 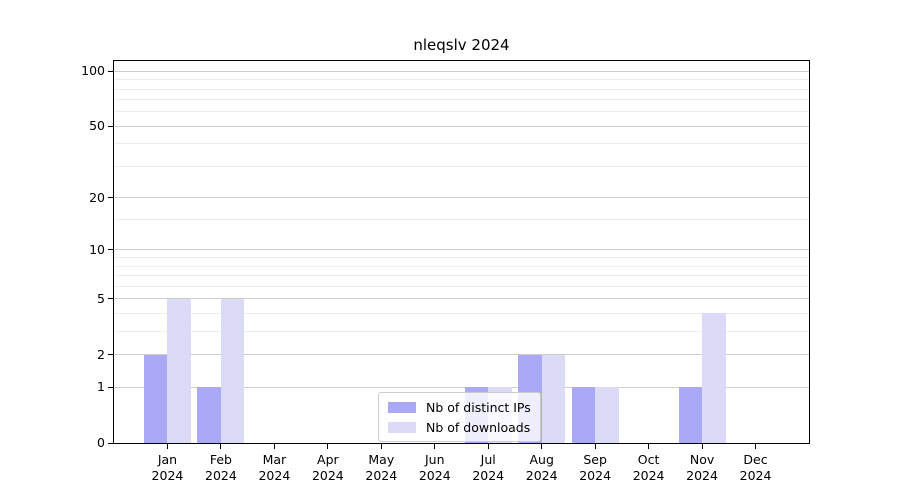 I want to click on y-tick-label: 100, so click(x=93, y=71).